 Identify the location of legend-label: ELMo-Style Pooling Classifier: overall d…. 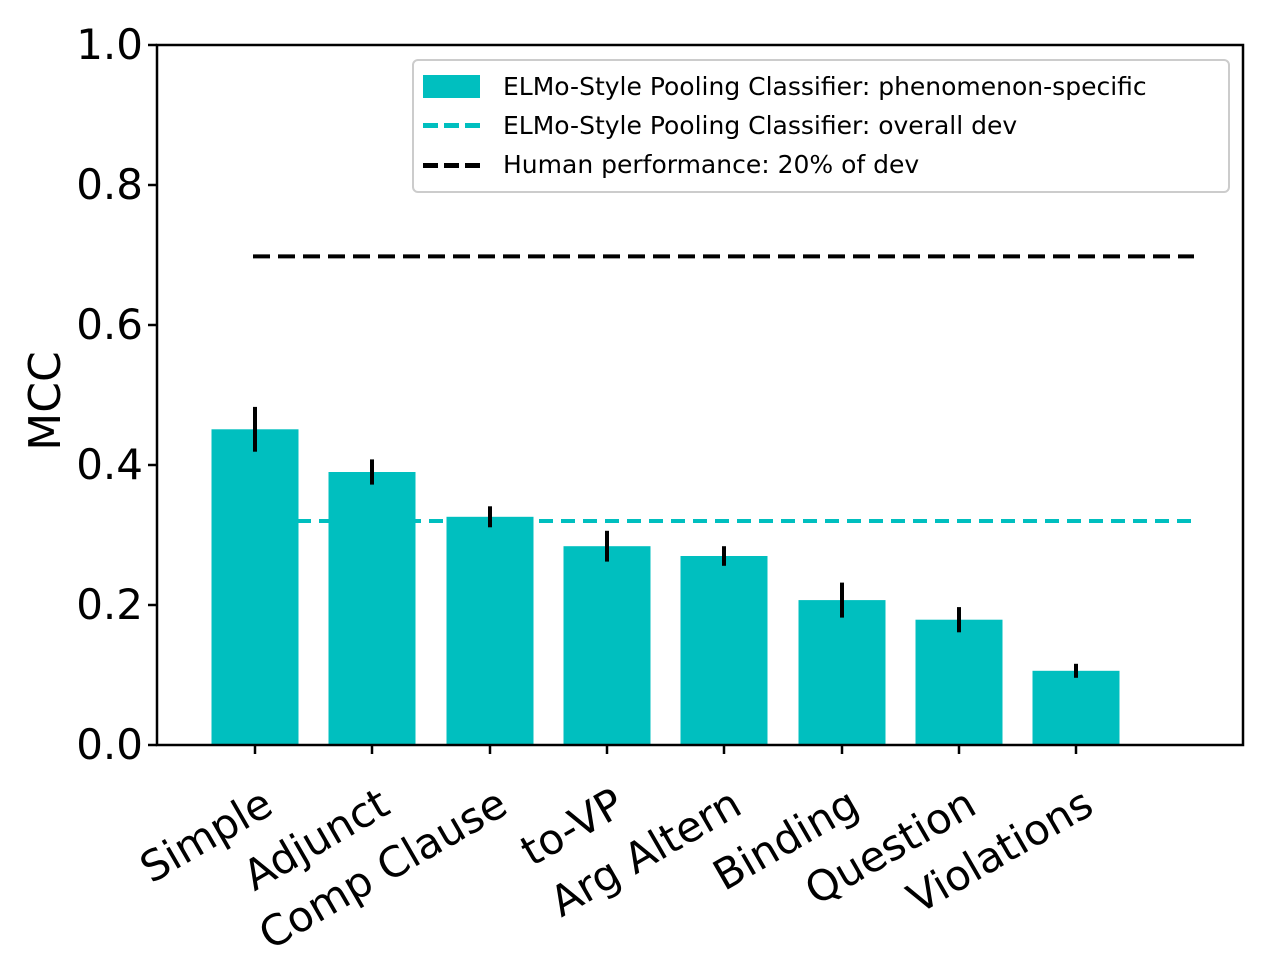
(760, 125).